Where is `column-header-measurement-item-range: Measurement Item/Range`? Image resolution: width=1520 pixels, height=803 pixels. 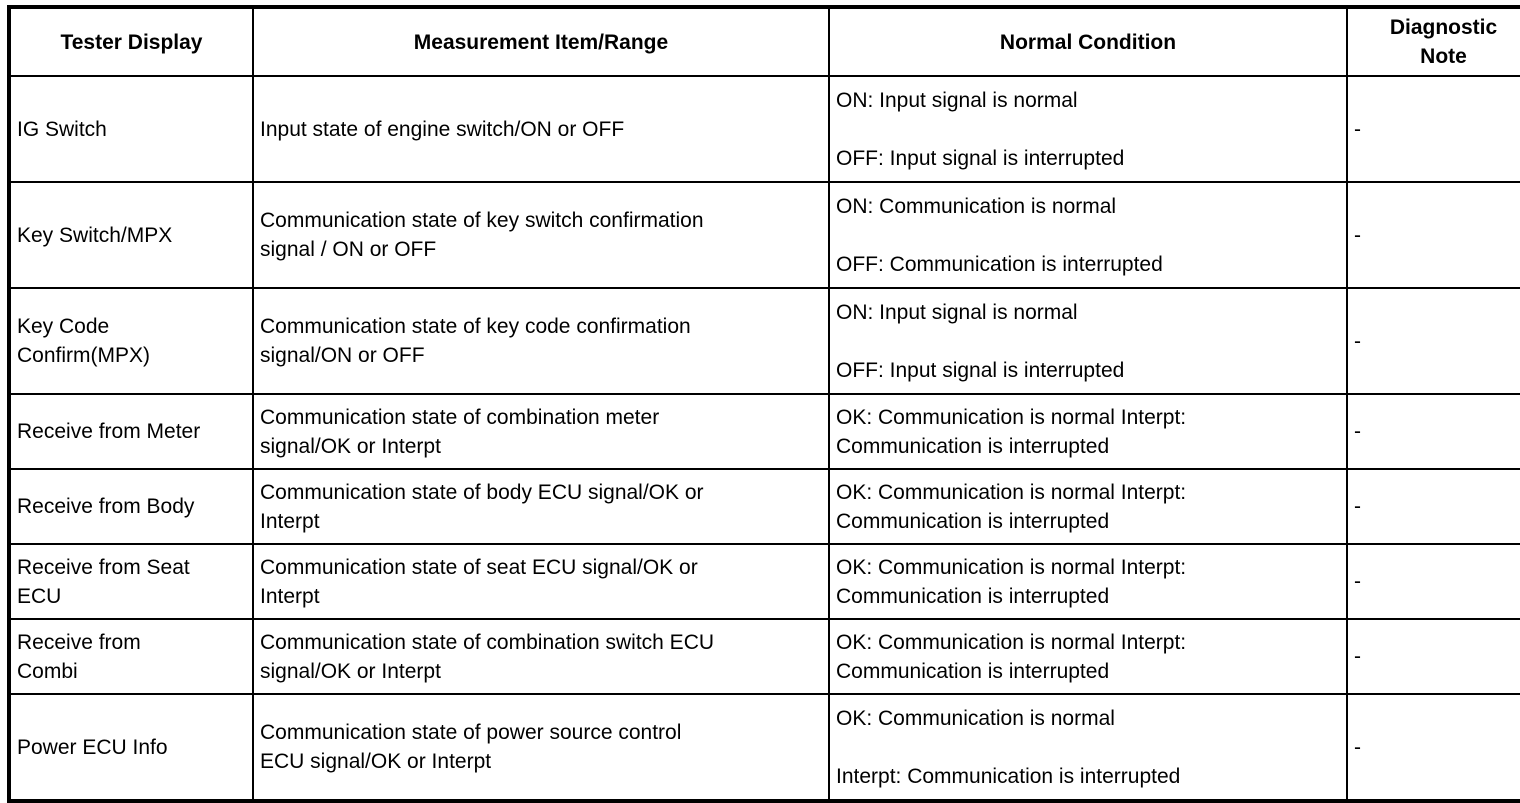
column-header-measurement-item-range: Measurement Item/Range is located at coordinates (541, 41).